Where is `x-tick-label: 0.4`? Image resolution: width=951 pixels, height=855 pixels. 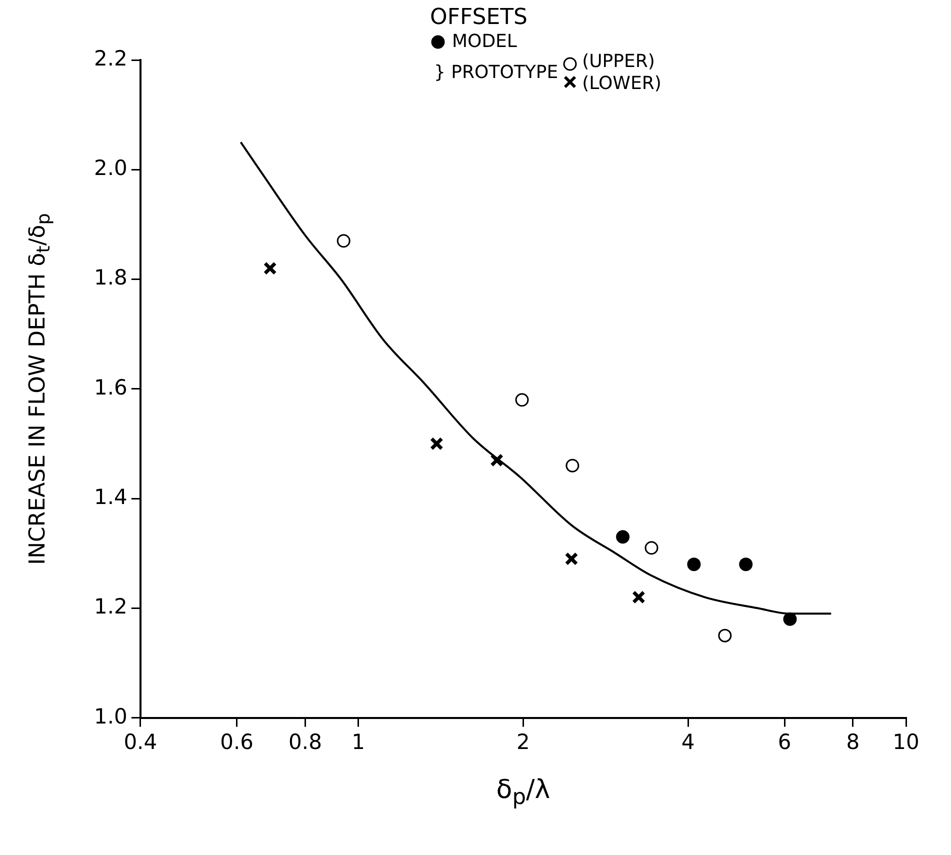
x-tick-label: 0.4 is located at coordinates (141, 742).